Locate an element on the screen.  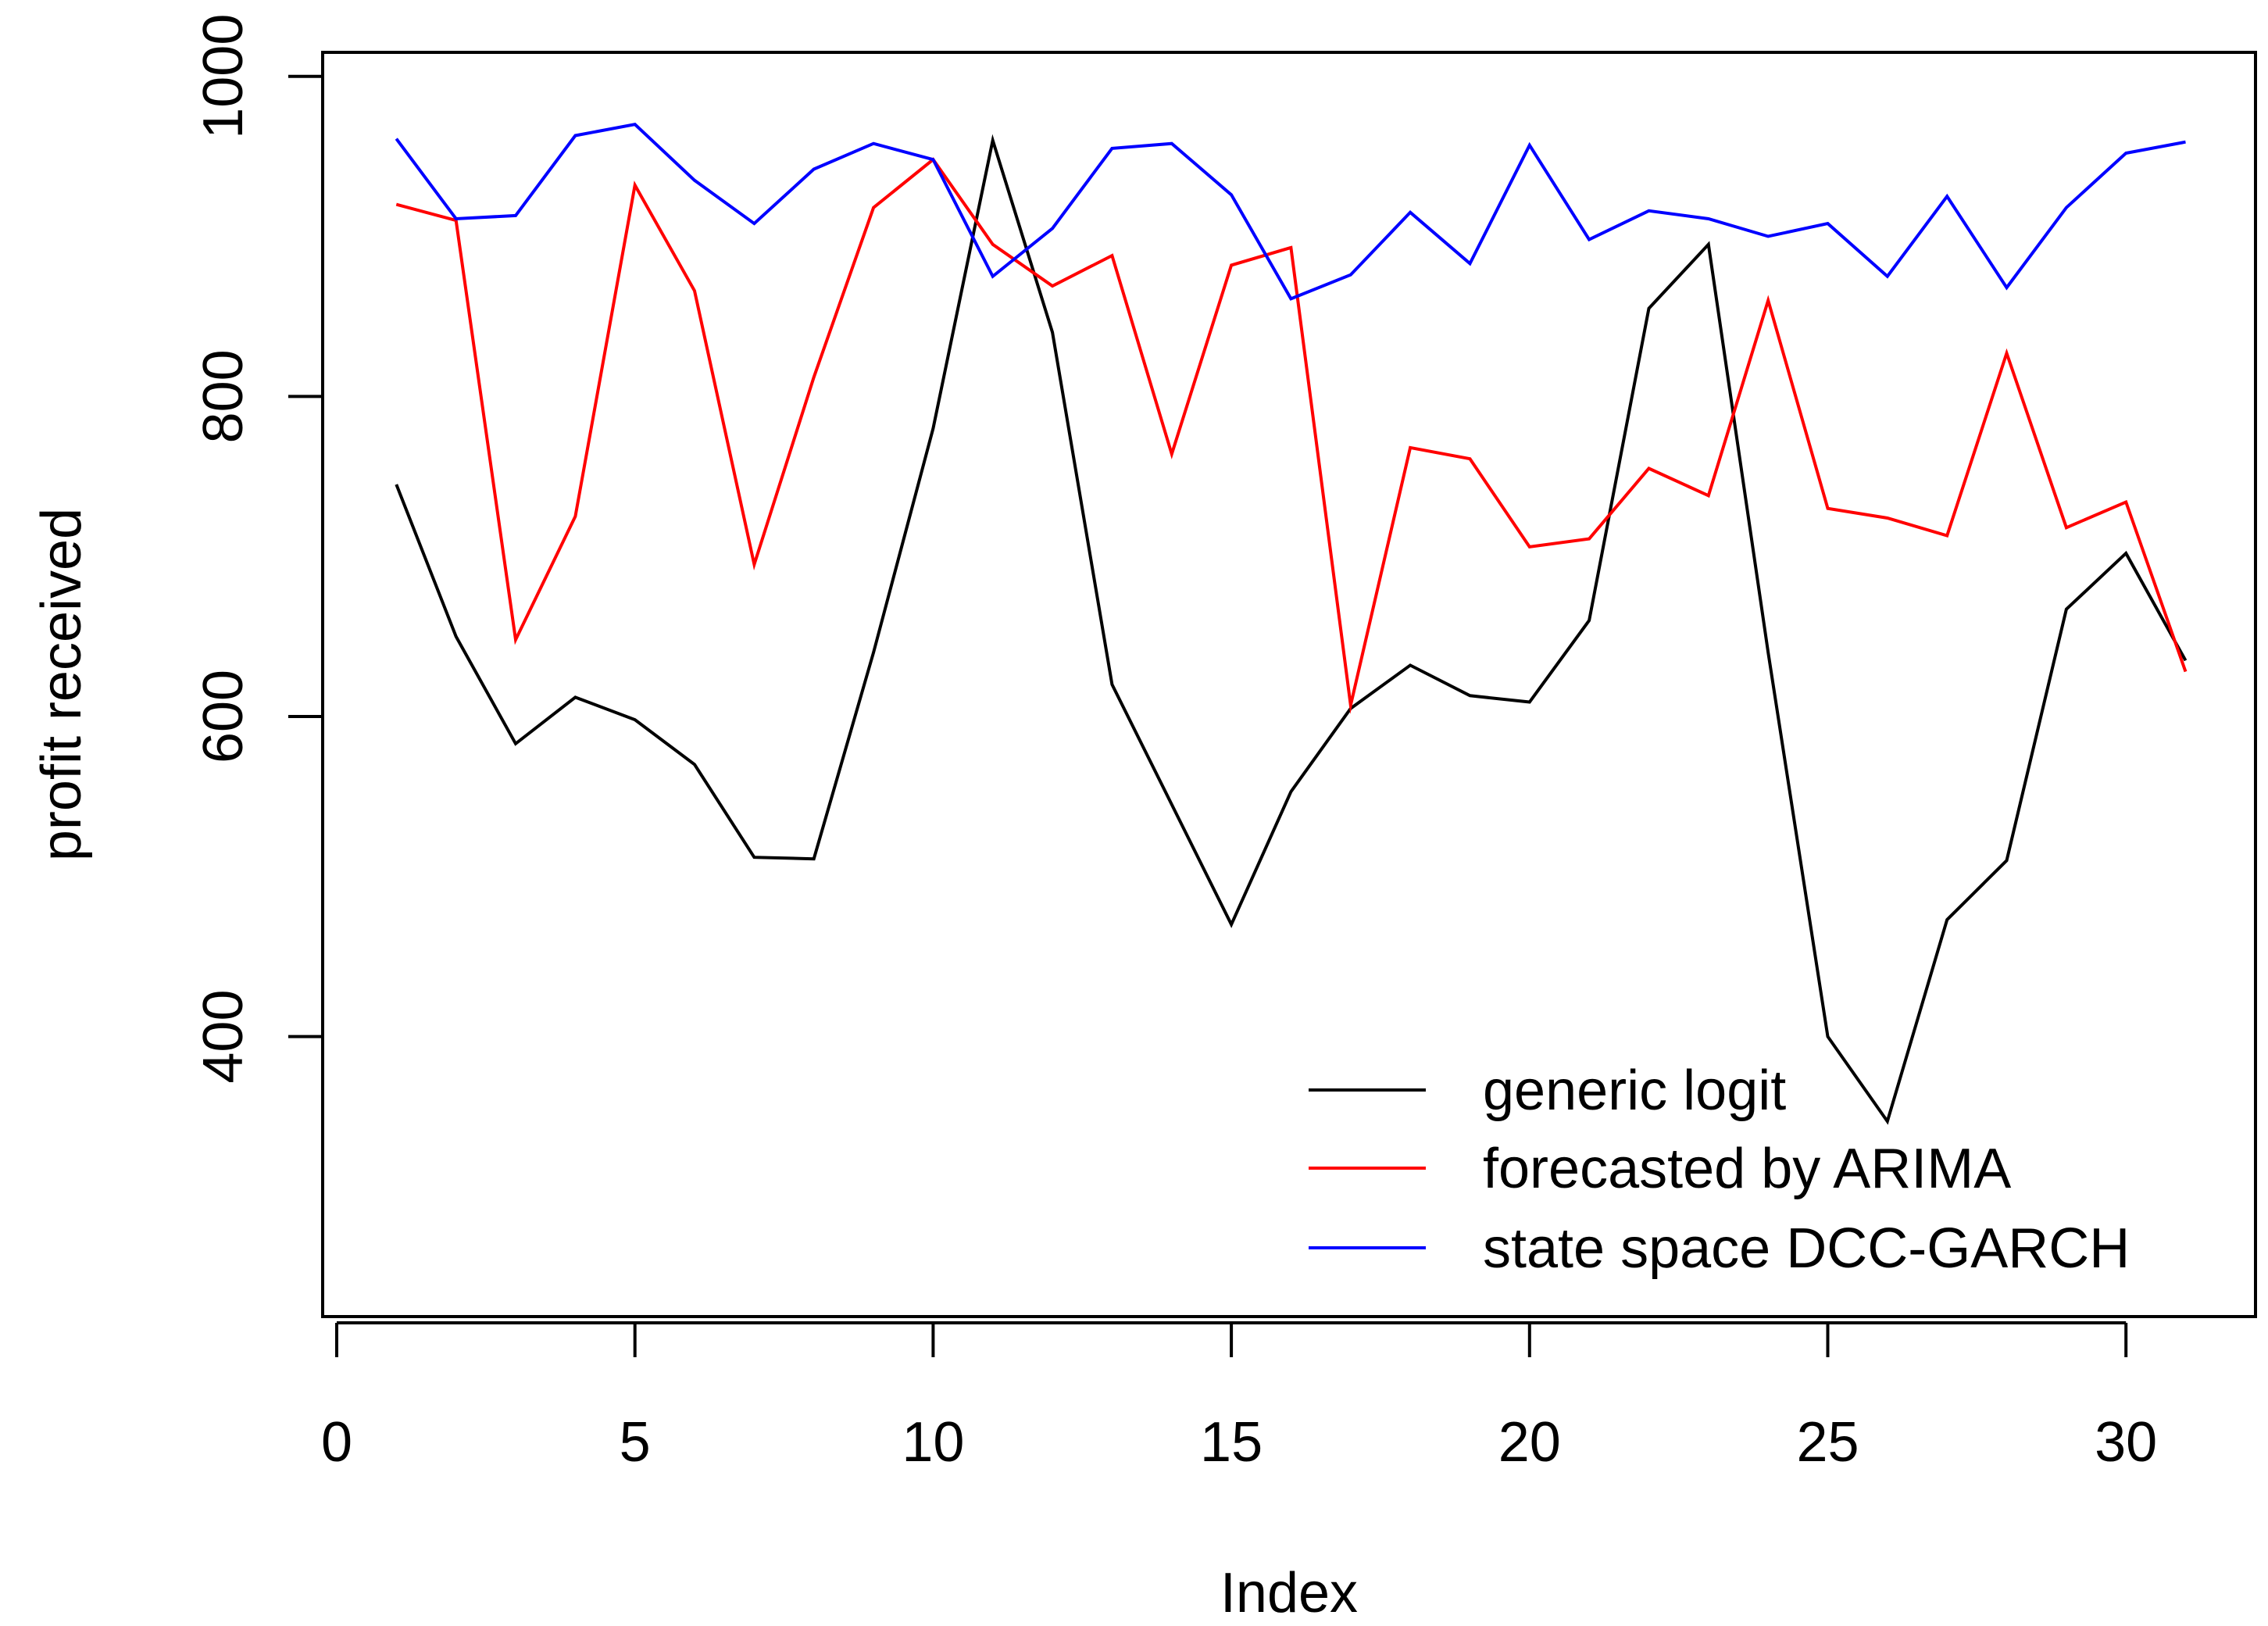
legend-label-2: forecasted by ARIMA is located at coordinates (1747, 1169).